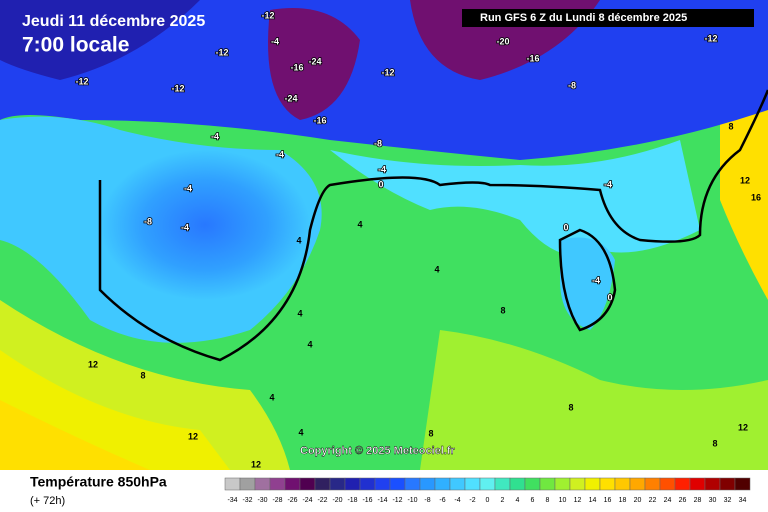 This screenshot has width=768, height=512. I want to click on legend-label: 24, so click(668, 500).